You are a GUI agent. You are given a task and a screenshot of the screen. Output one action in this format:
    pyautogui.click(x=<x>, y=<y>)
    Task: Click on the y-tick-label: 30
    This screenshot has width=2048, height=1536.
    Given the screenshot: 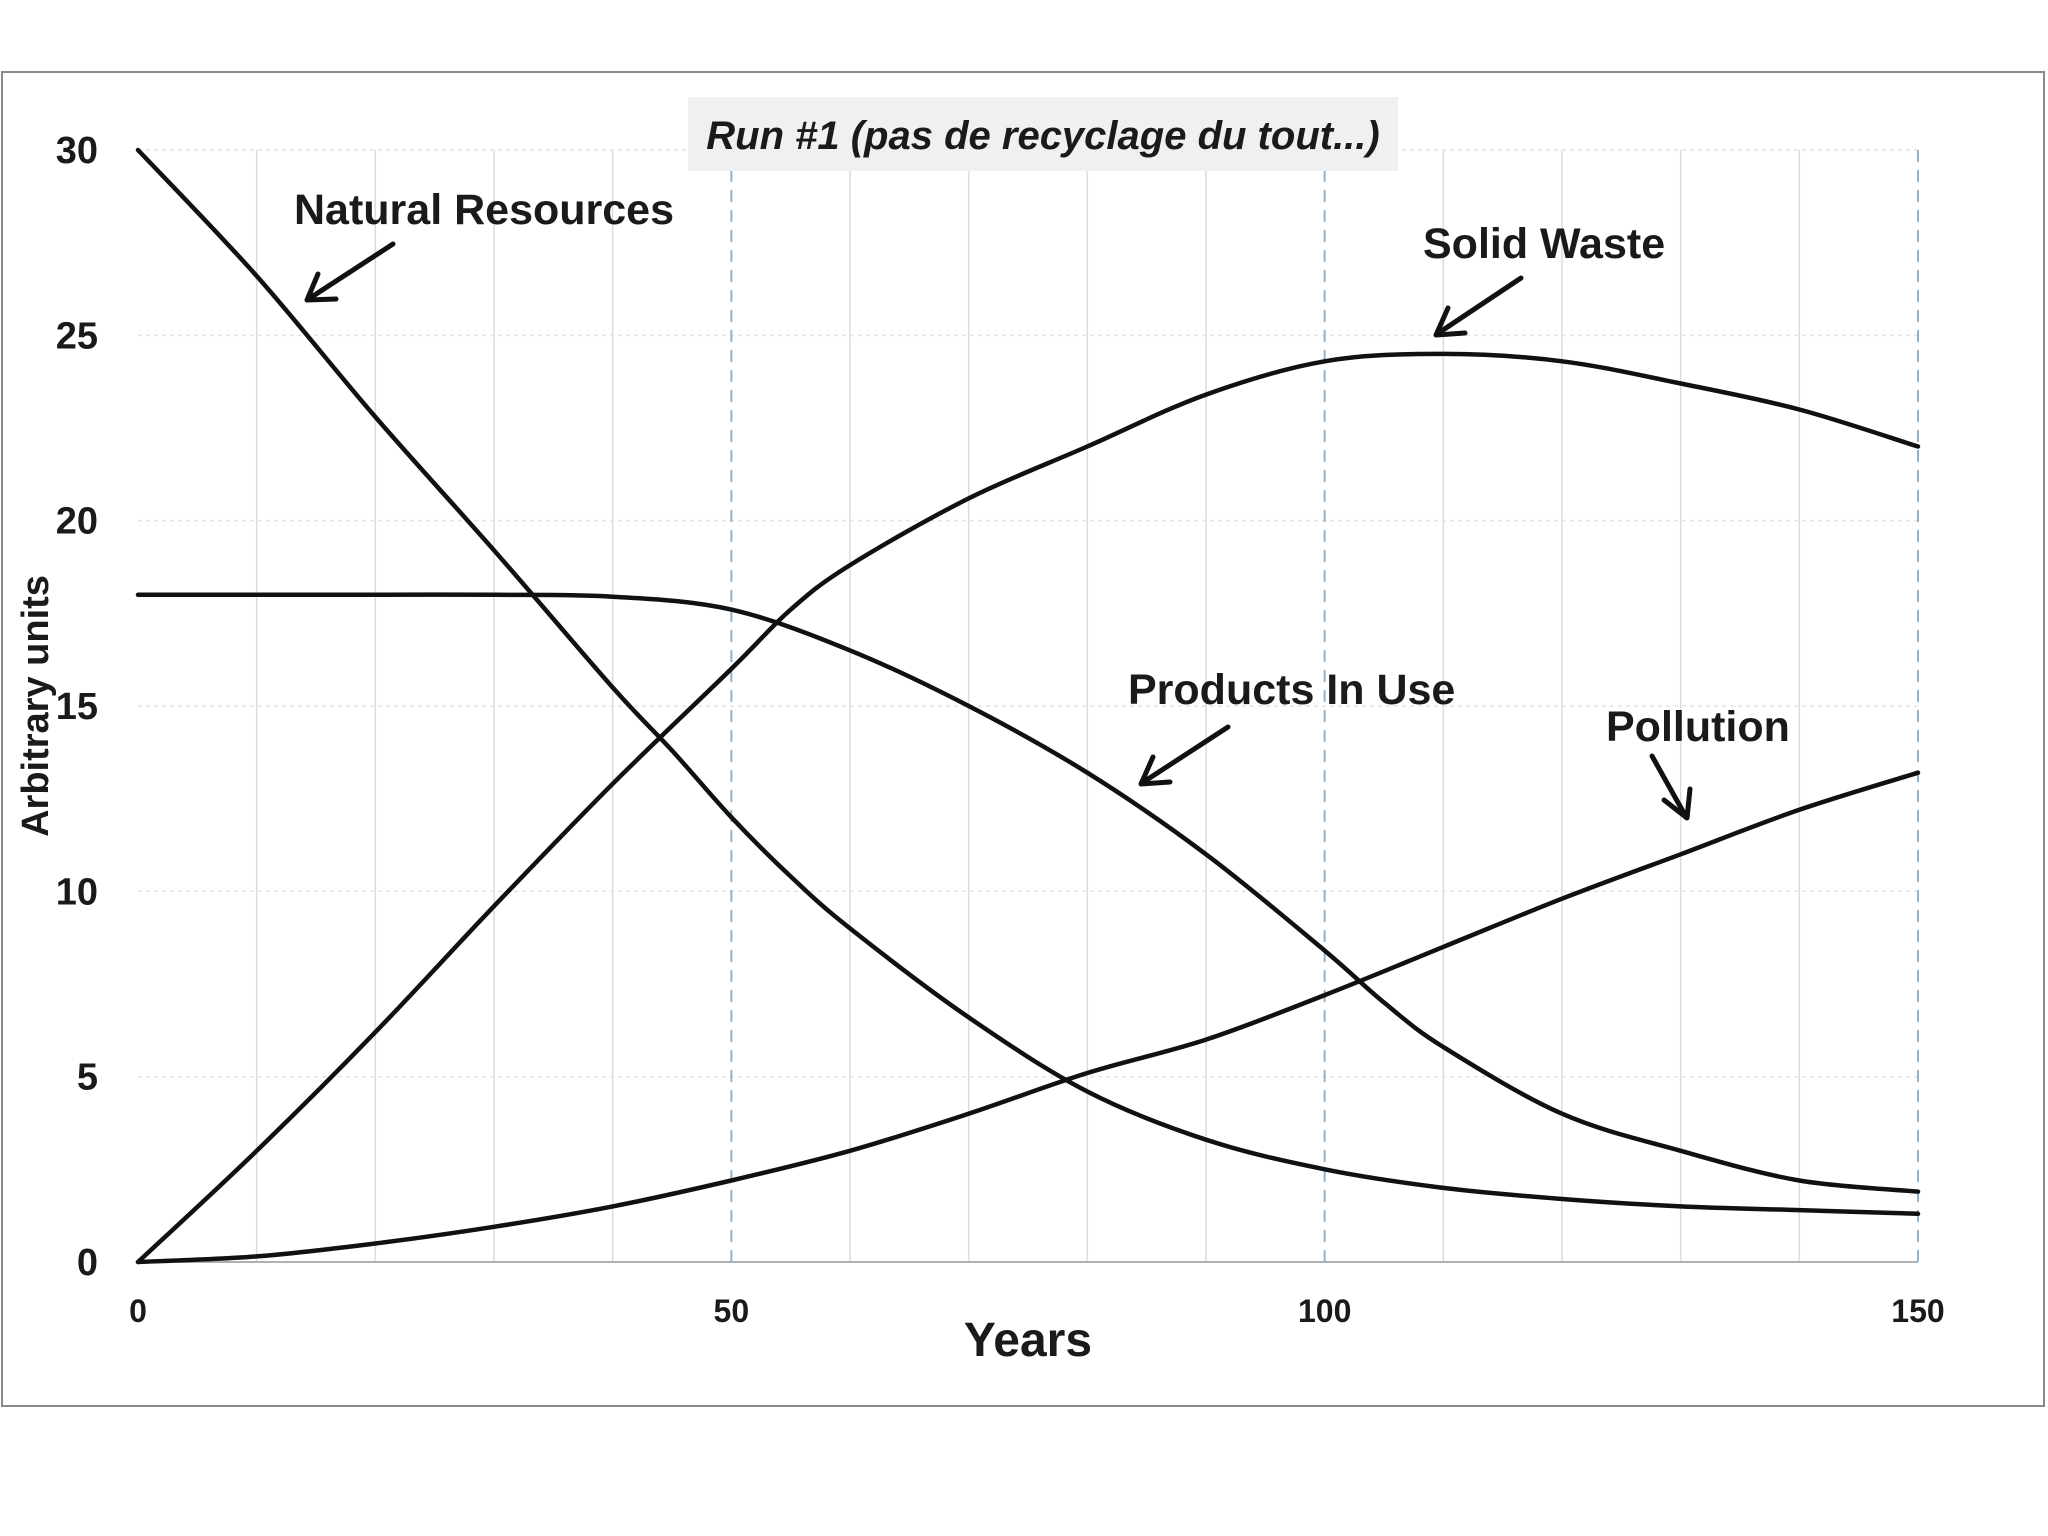 What is the action you would take?
    pyautogui.click(x=77, y=151)
    